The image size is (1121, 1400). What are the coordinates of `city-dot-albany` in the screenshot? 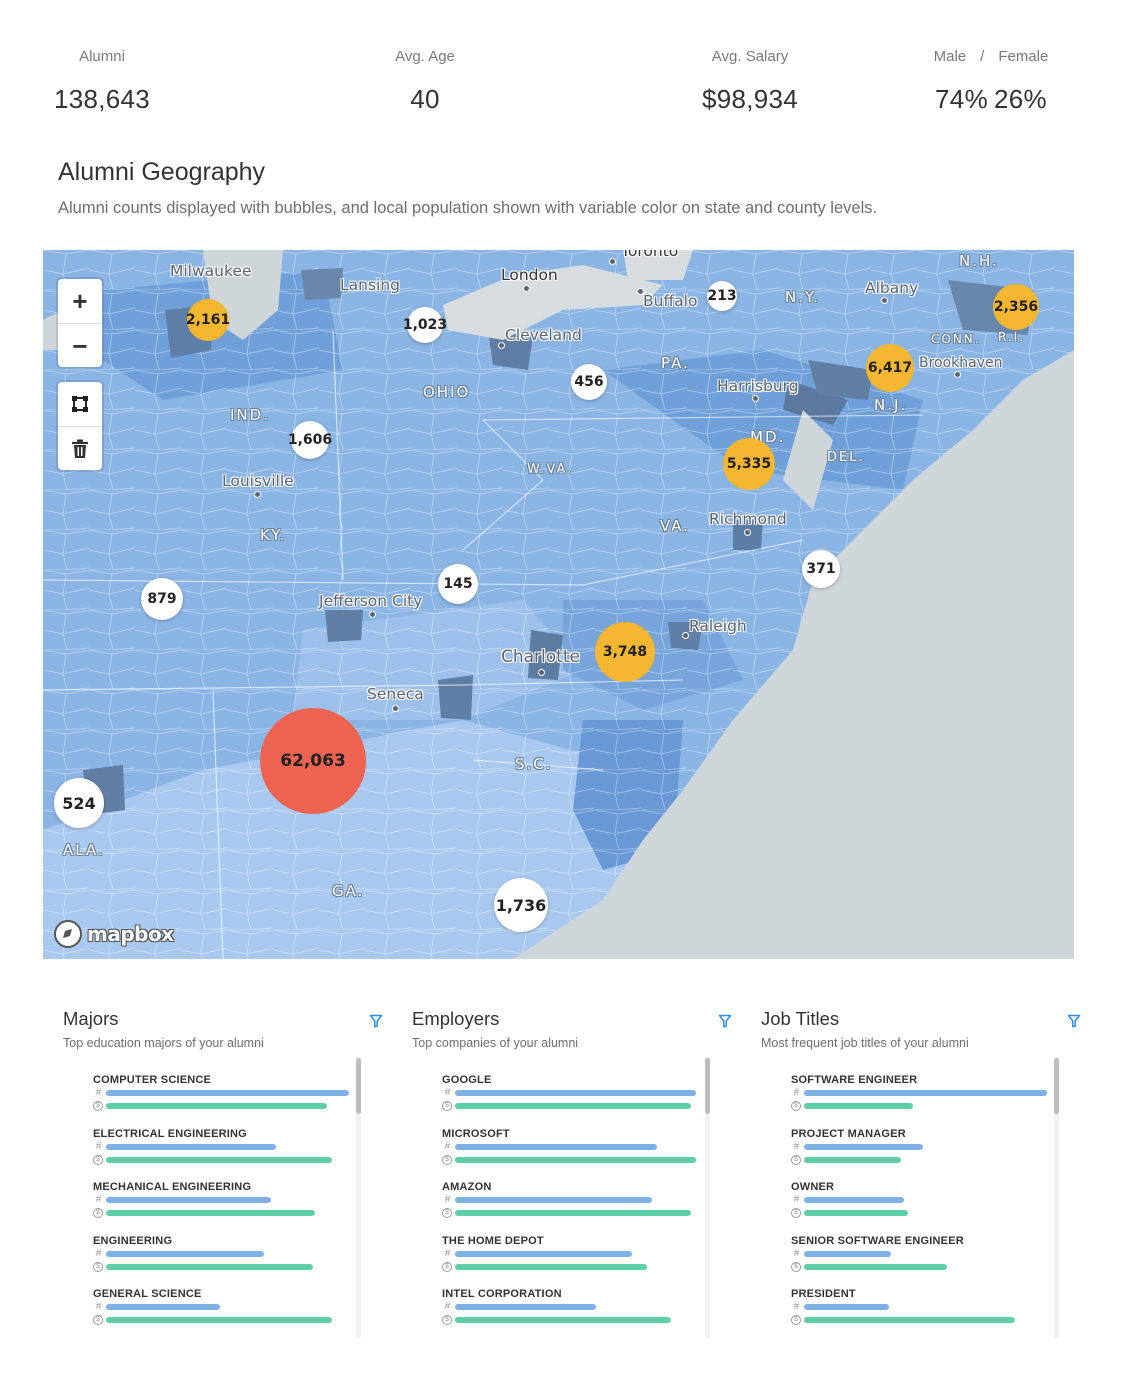 It's located at (884, 300).